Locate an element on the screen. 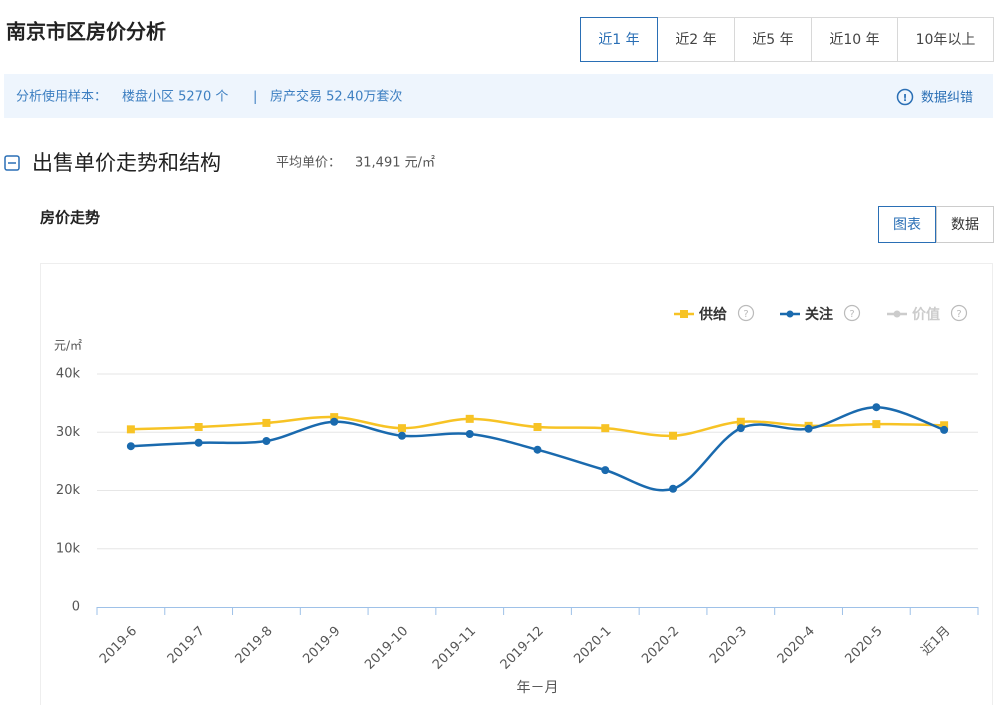 Image resolution: width=1000 pixels, height=709 pixels. avg-label: 平均单价： is located at coordinates (308, 163).